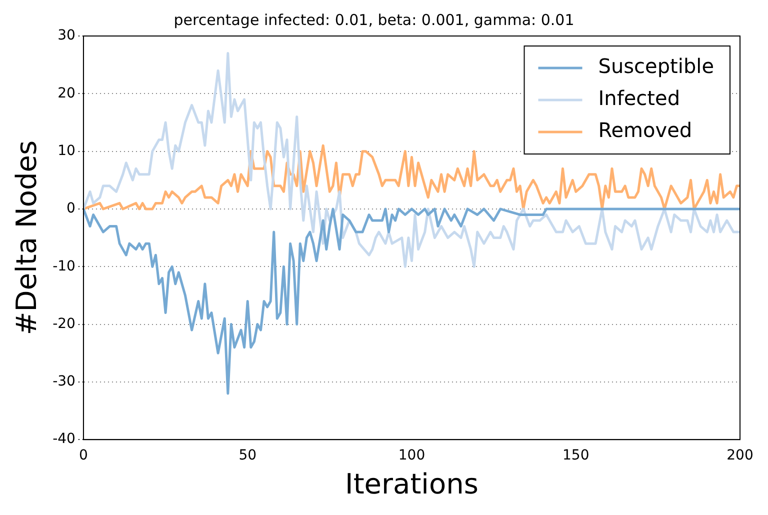 This screenshot has height=515, width=768. Describe the element at coordinates (64, 324) in the screenshot. I see `y-tick-label: -20` at that location.